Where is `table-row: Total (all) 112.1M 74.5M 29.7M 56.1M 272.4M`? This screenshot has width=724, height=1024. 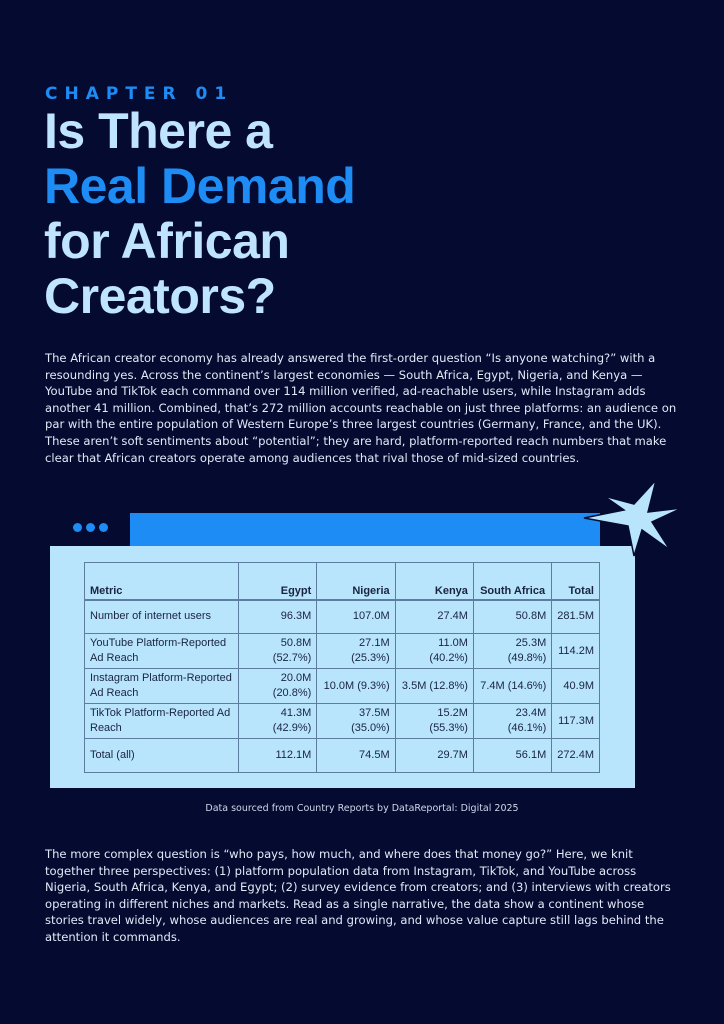 table-row: Total (all) 112.1M 74.5M 29.7M 56.1M 272.4M is located at coordinates (342, 755).